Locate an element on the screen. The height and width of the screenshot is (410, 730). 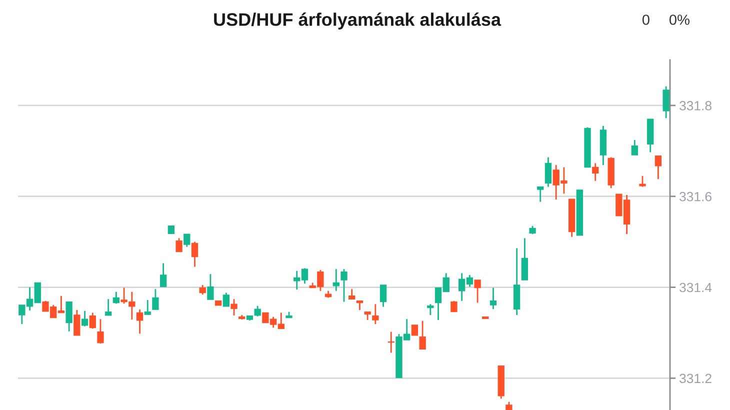
text: 0 is located at coordinates (646, 19).